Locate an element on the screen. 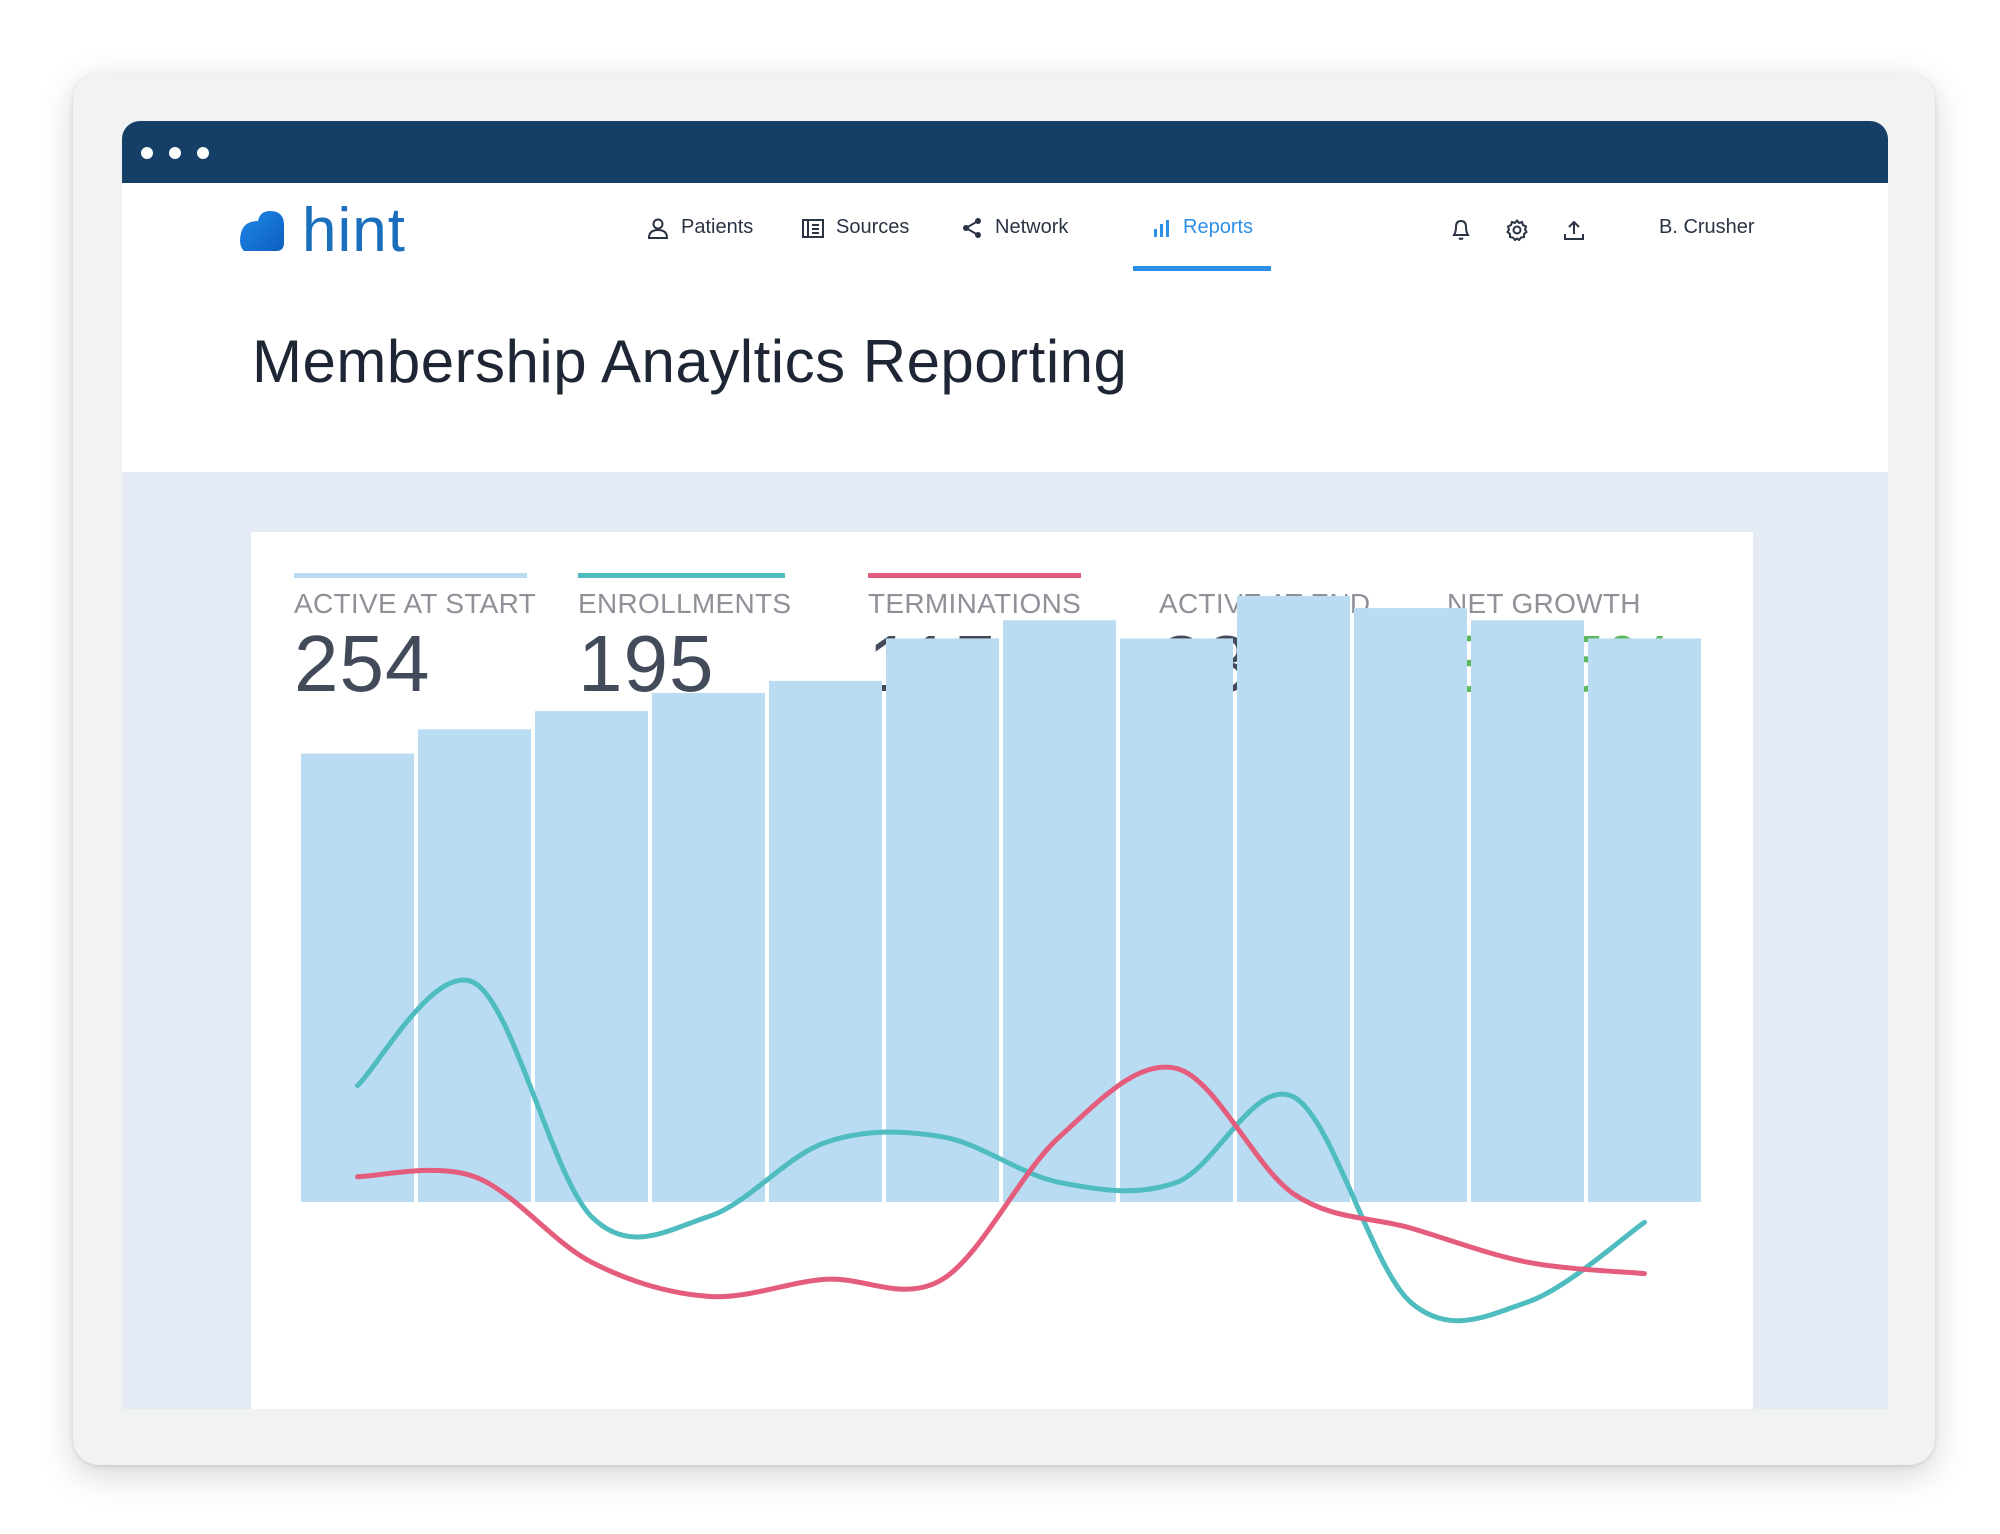 This screenshot has width=2000, height=1534. kpi-label: NET GROWTH is located at coordinates (1544, 603).